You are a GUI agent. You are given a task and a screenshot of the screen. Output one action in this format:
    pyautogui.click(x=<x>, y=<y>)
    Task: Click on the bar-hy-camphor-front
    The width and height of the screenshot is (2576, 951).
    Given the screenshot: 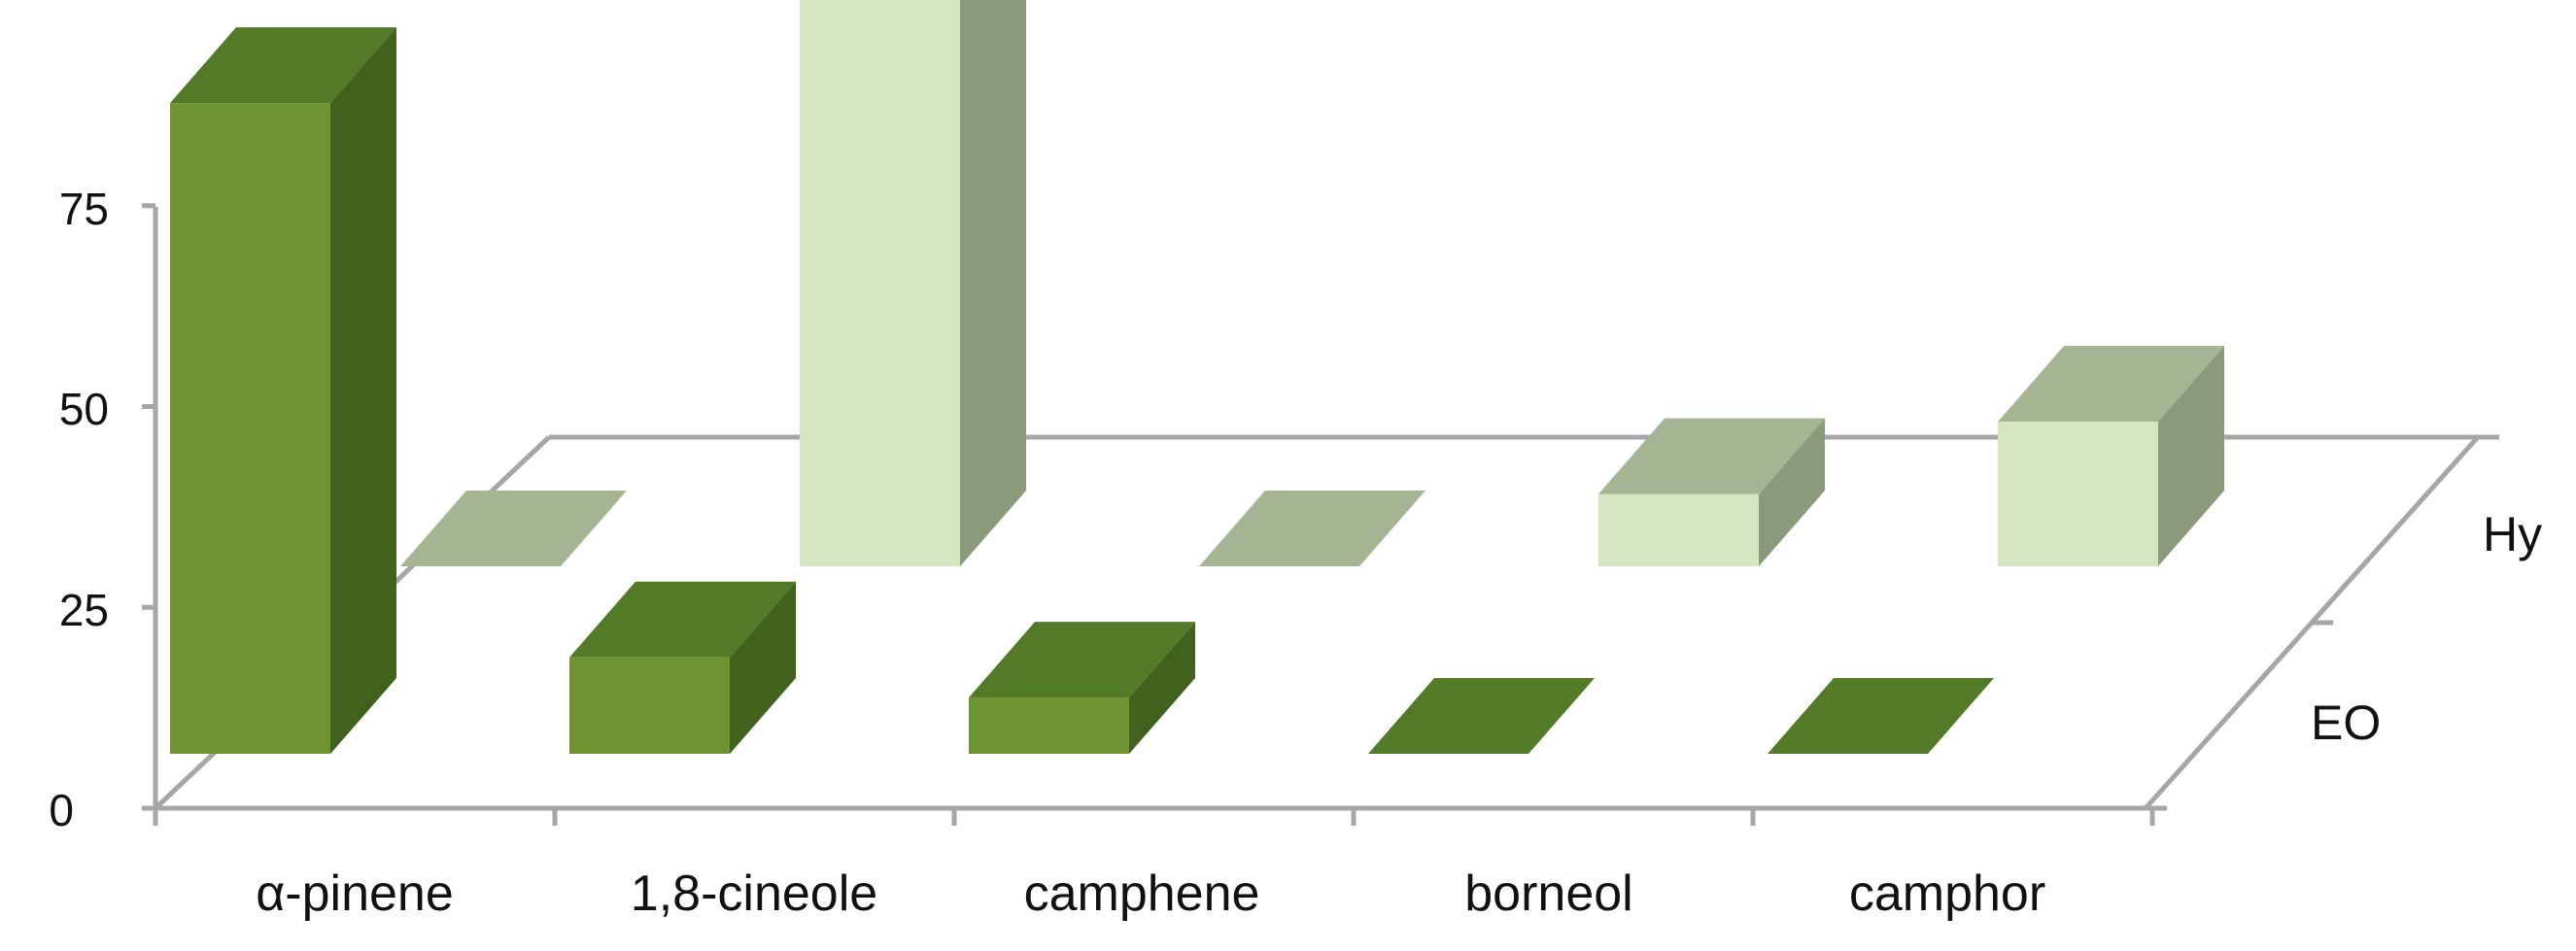 What is the action you would take?
    pyautogui.click(x=2078, y=494)
    